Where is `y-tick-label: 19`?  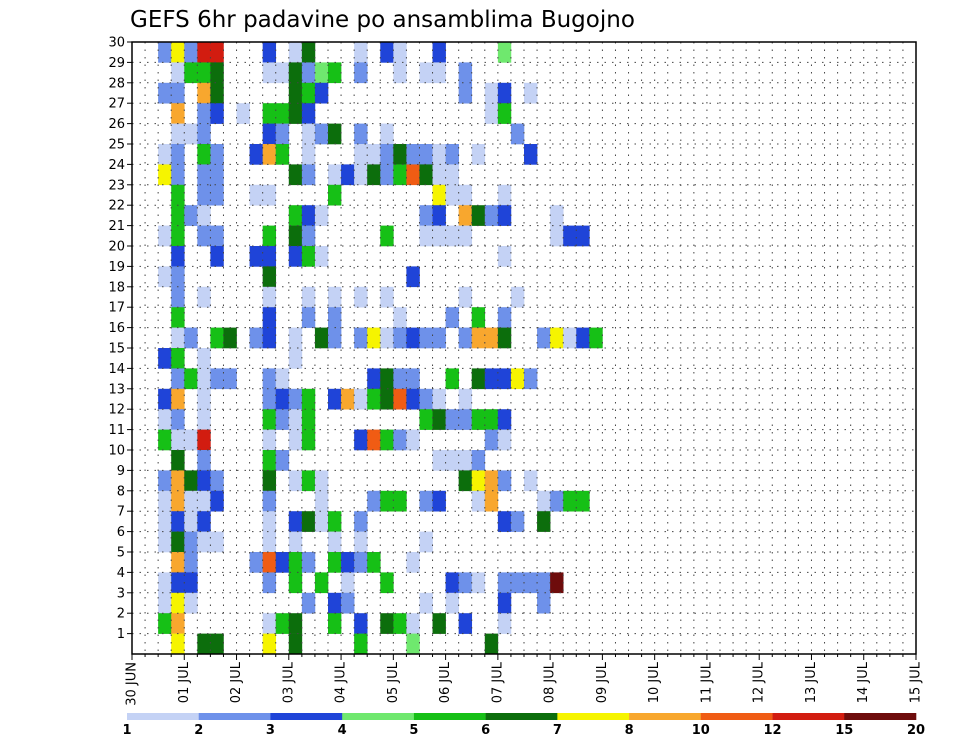 y-tick-label: 19 is located at coordinates (116, 267).